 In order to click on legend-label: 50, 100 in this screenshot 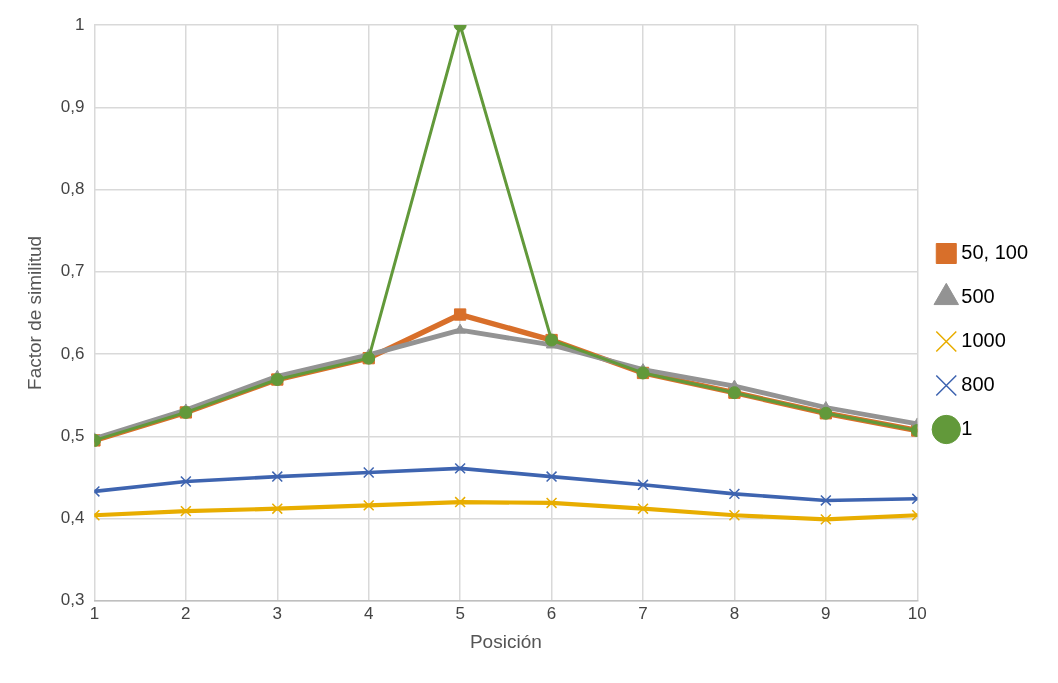, I will do `click(995, 252)`.